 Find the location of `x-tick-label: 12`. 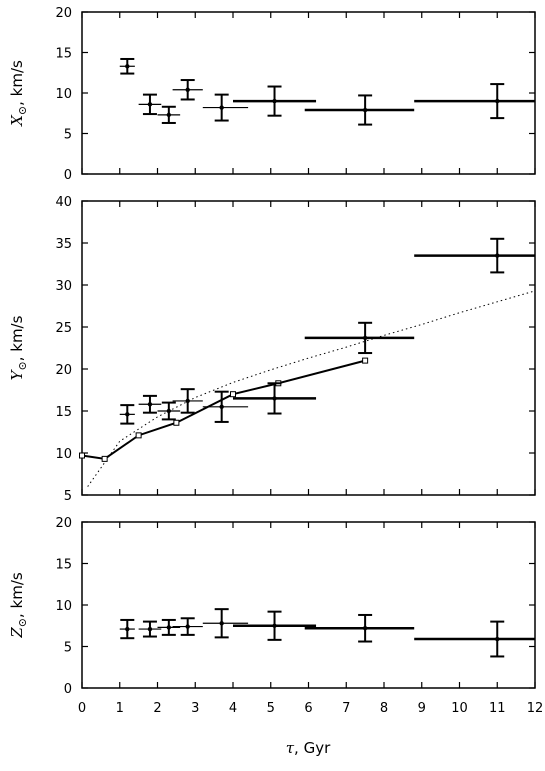

x-tick-label: 12 is located at coordinates (535, 708).